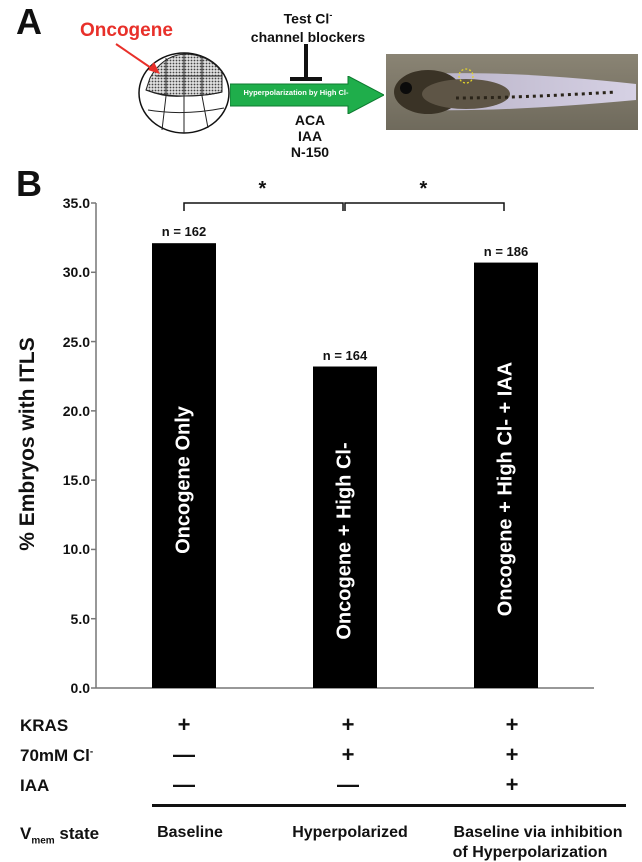  What do you see at coordinates (350, 832) in the screenshot?
I see `state-hyperpolarized: Hyperpolarized` at bounding box center [350, 832].